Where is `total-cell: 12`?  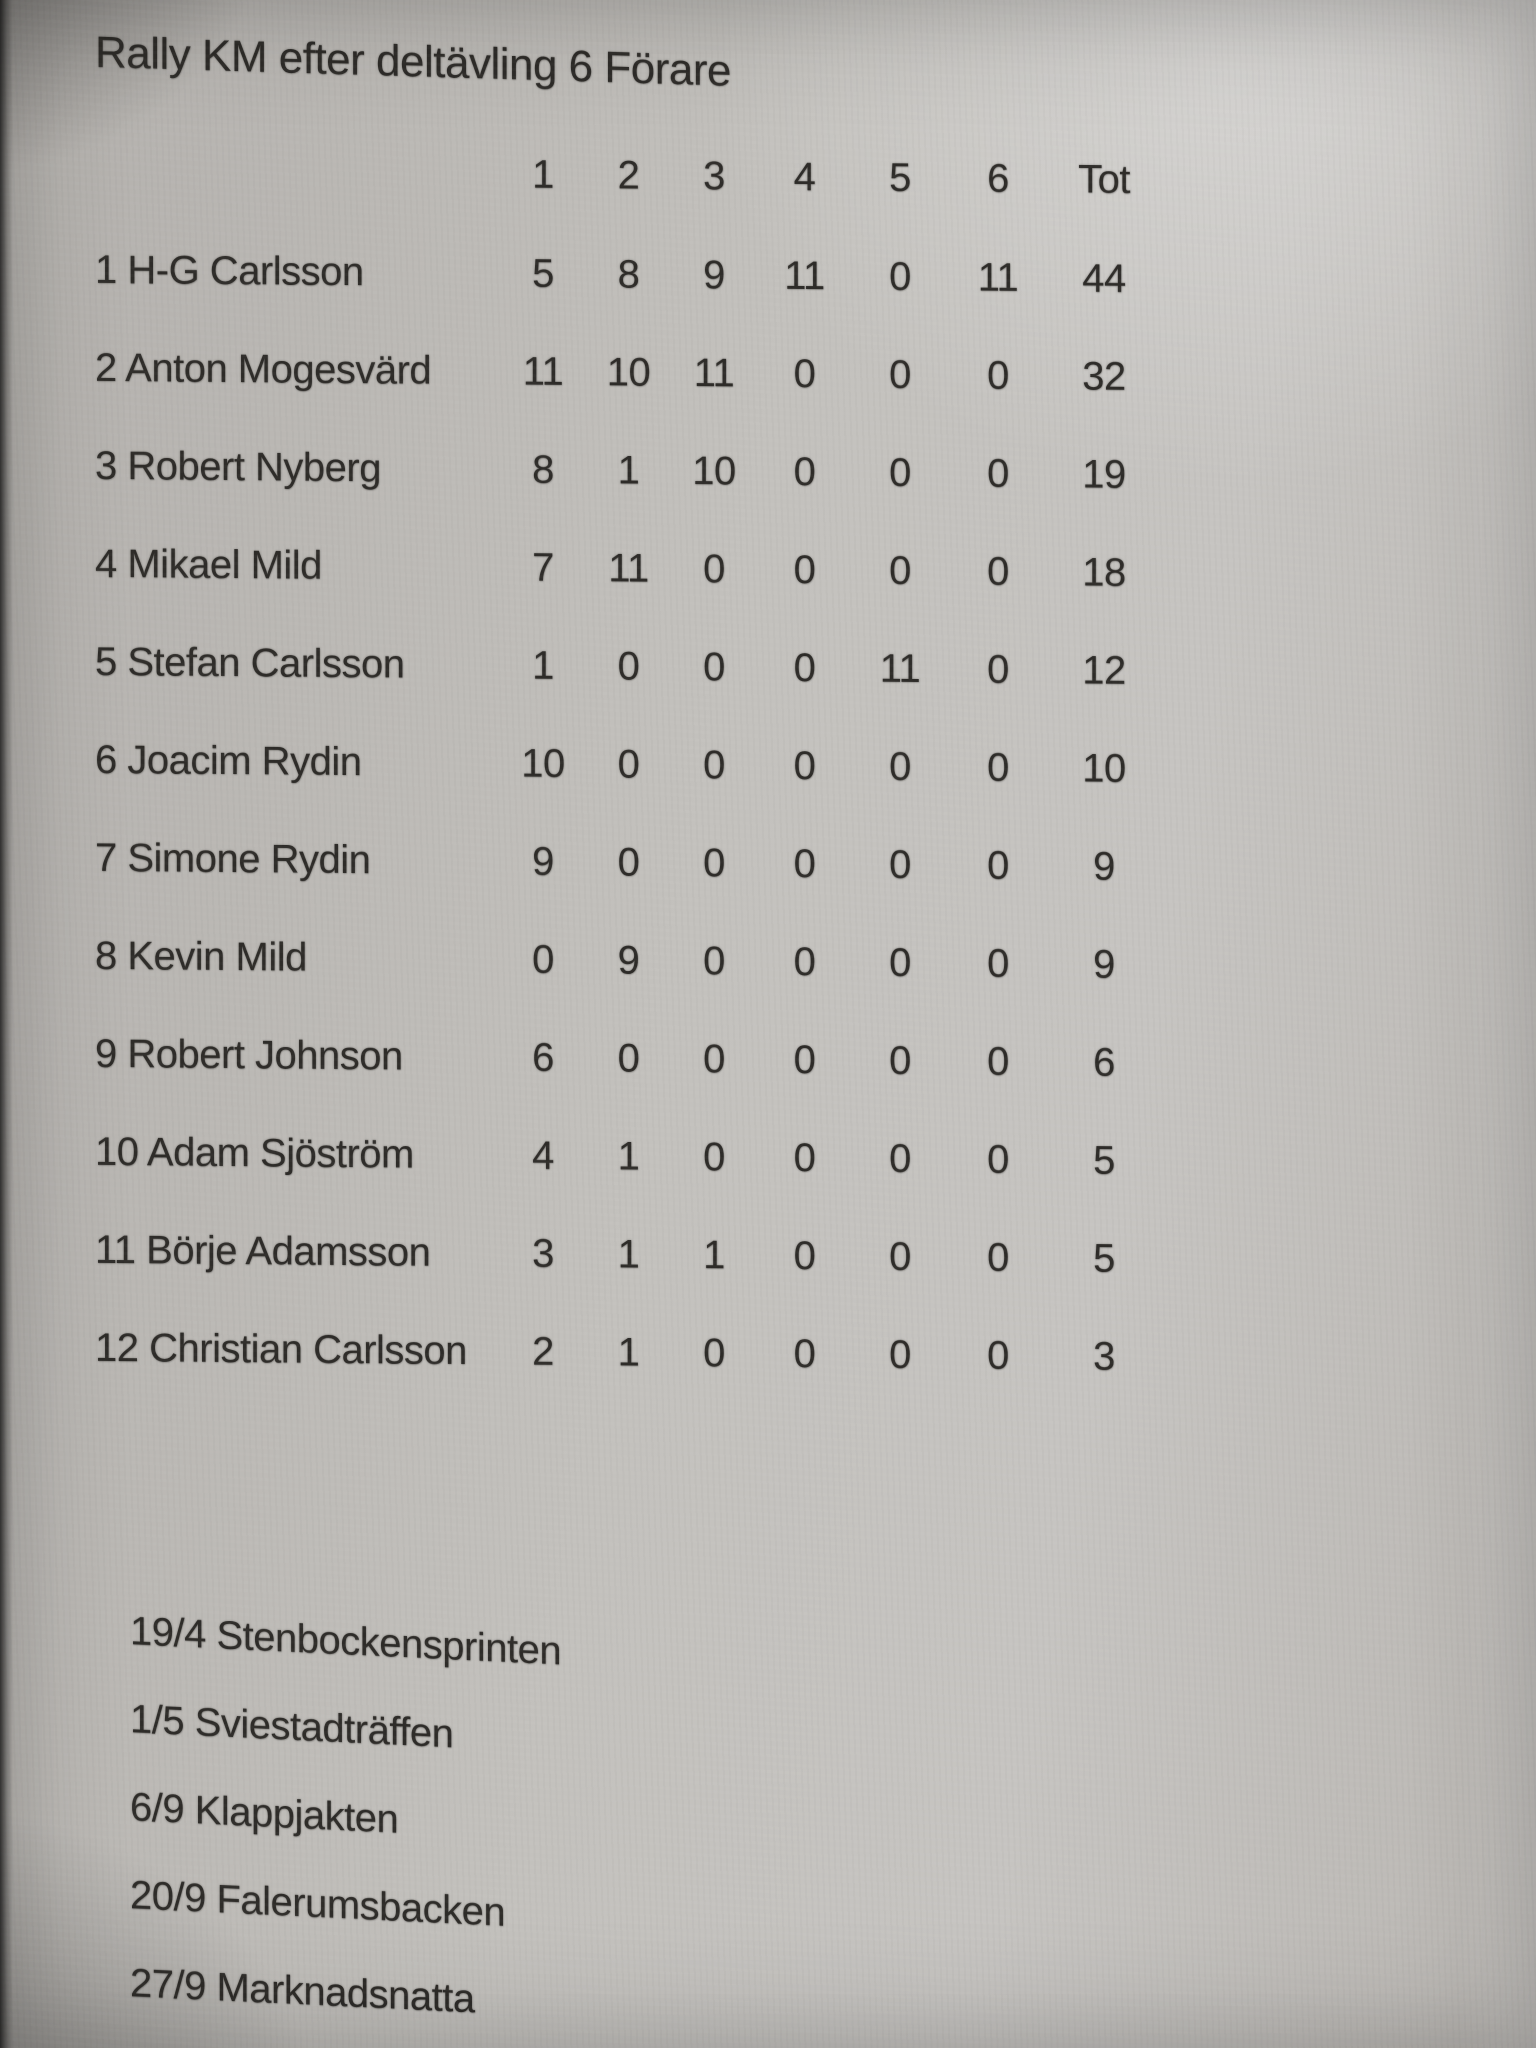
total-cell: 12 is located at coordinates (1104, 670).